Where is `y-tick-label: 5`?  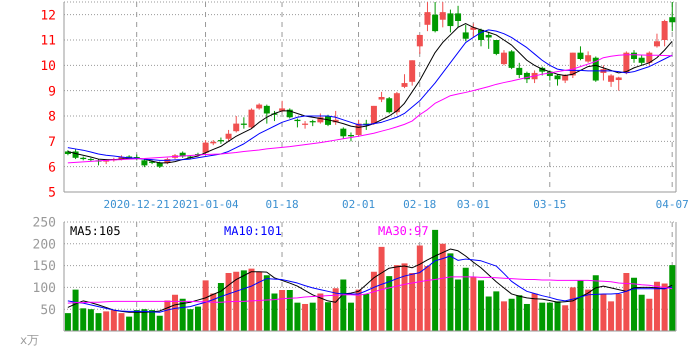
y-tick-label: 5 is located at coordinates (52, 193).